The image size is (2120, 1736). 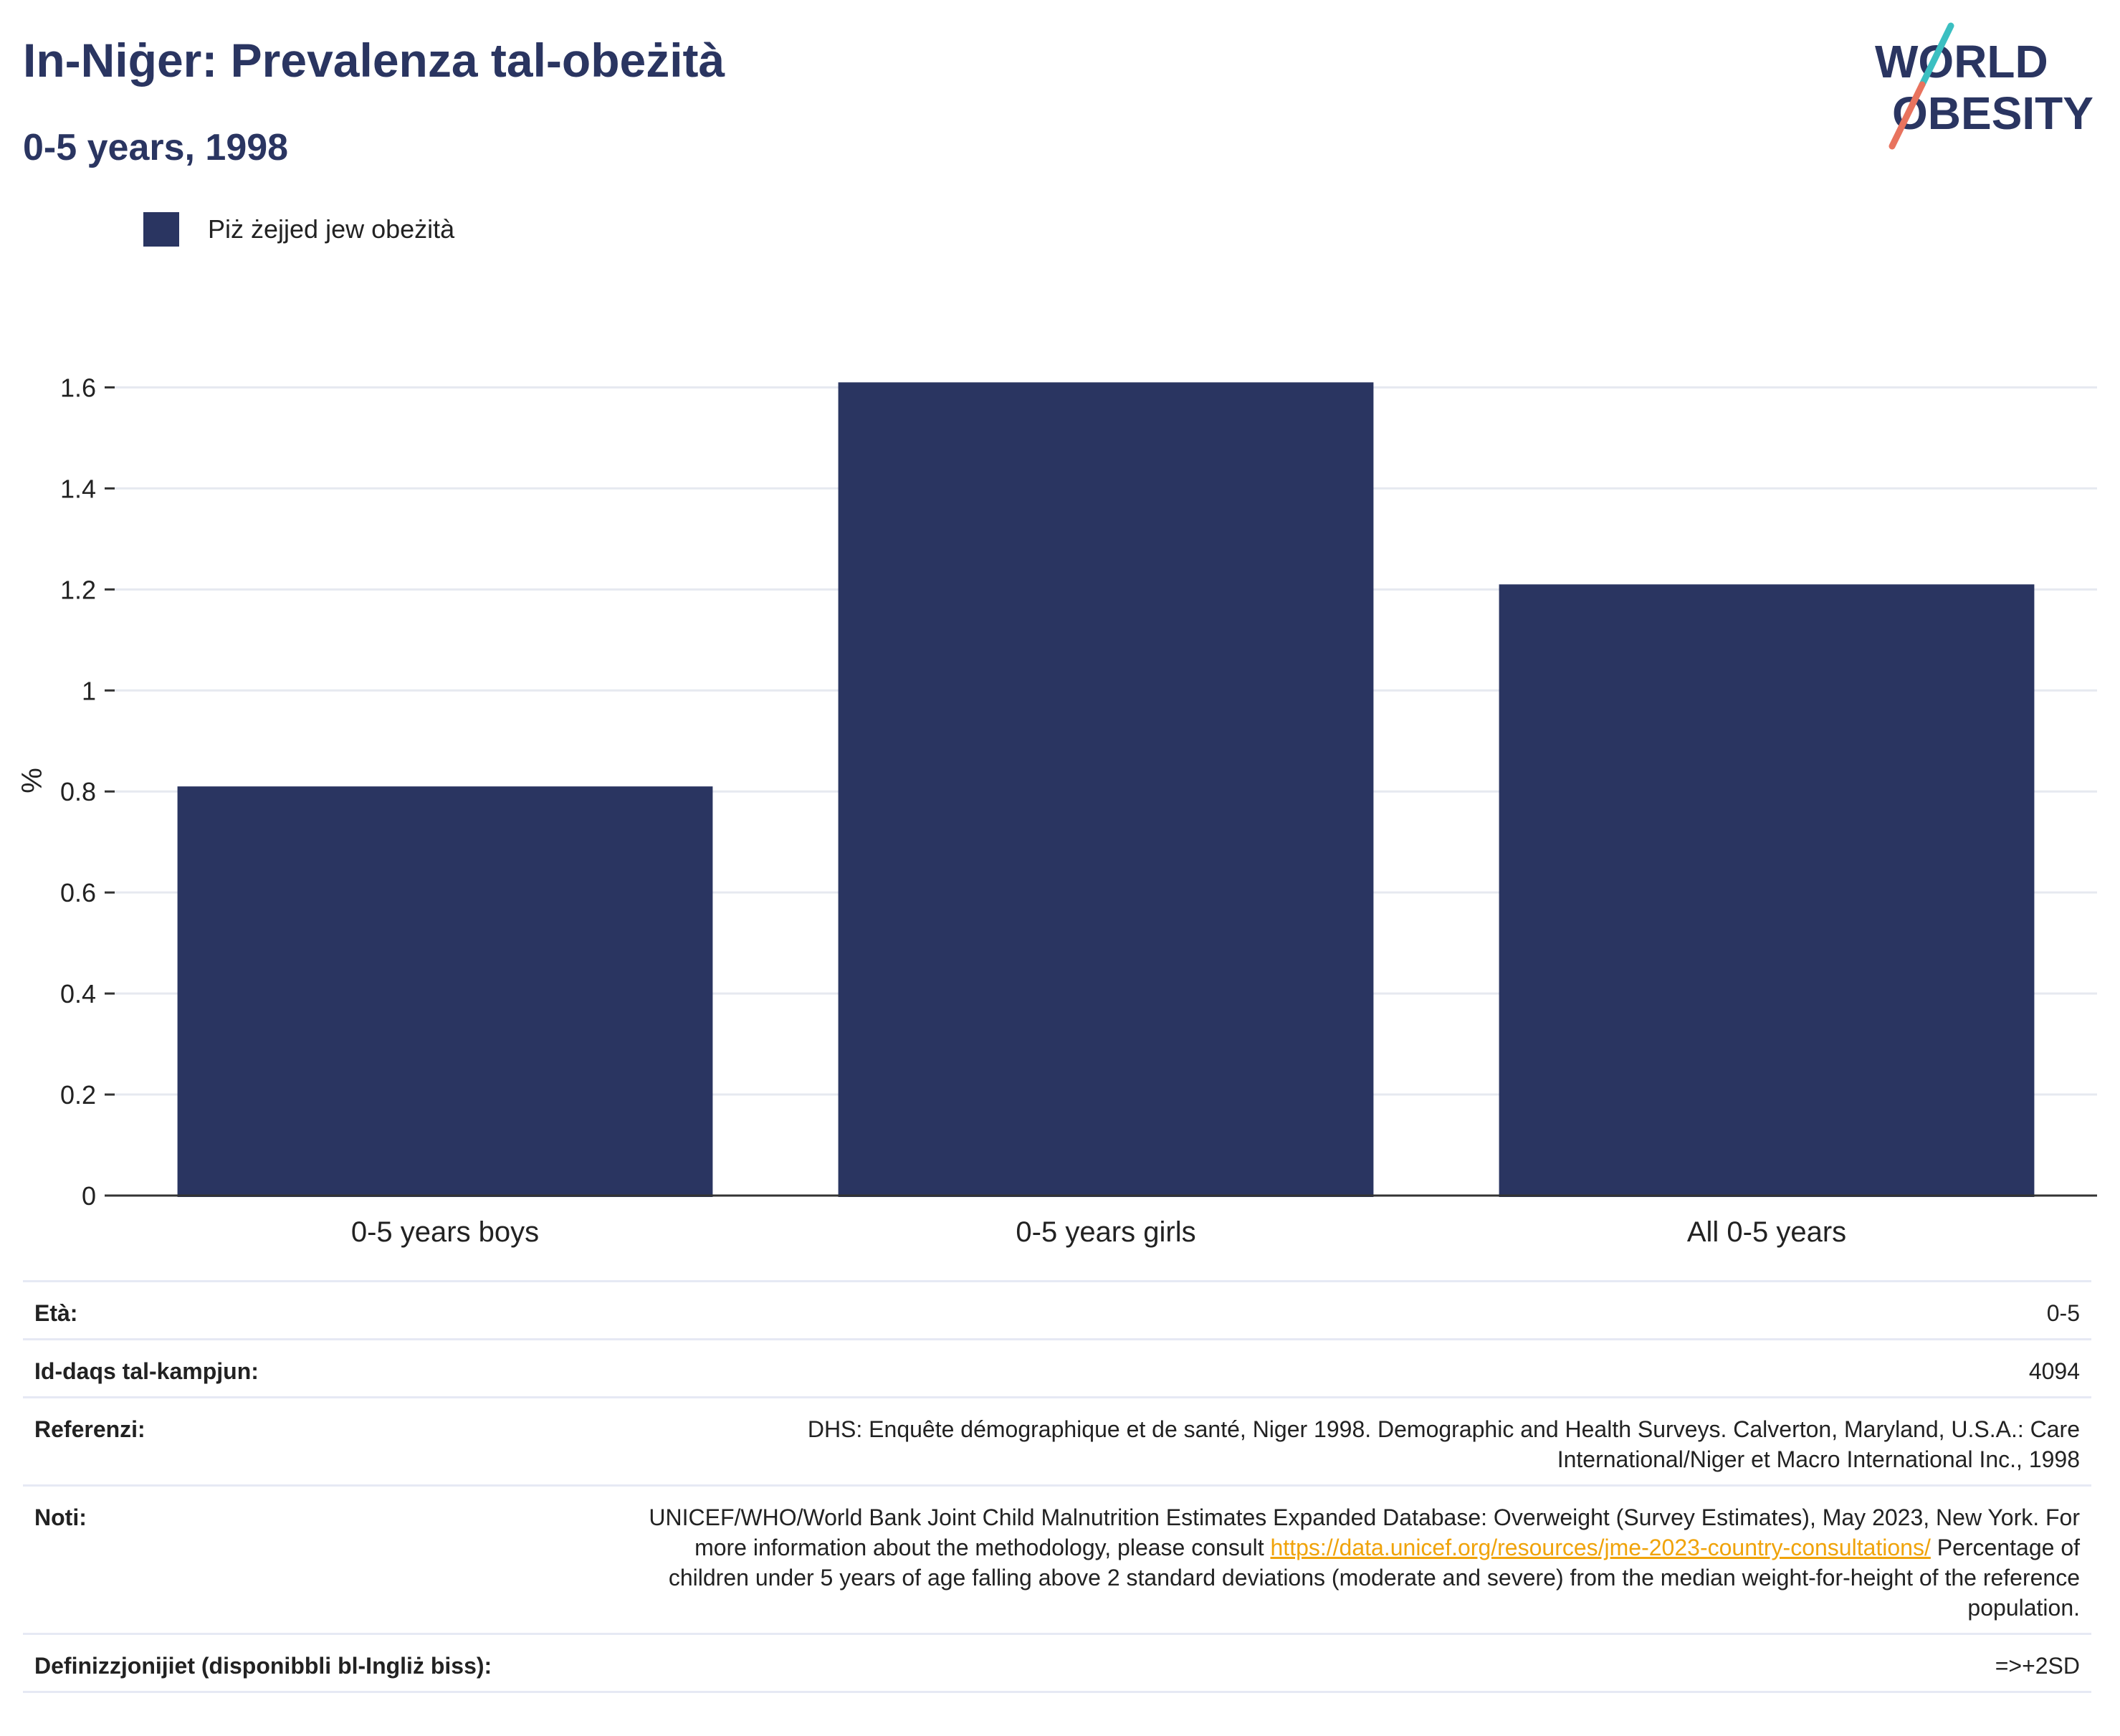 I want to click on y-tick-labels: 0 0.2 0.4 0.6 0.8 1 1.2 1.4 1.6, so click(x=87, y=792).